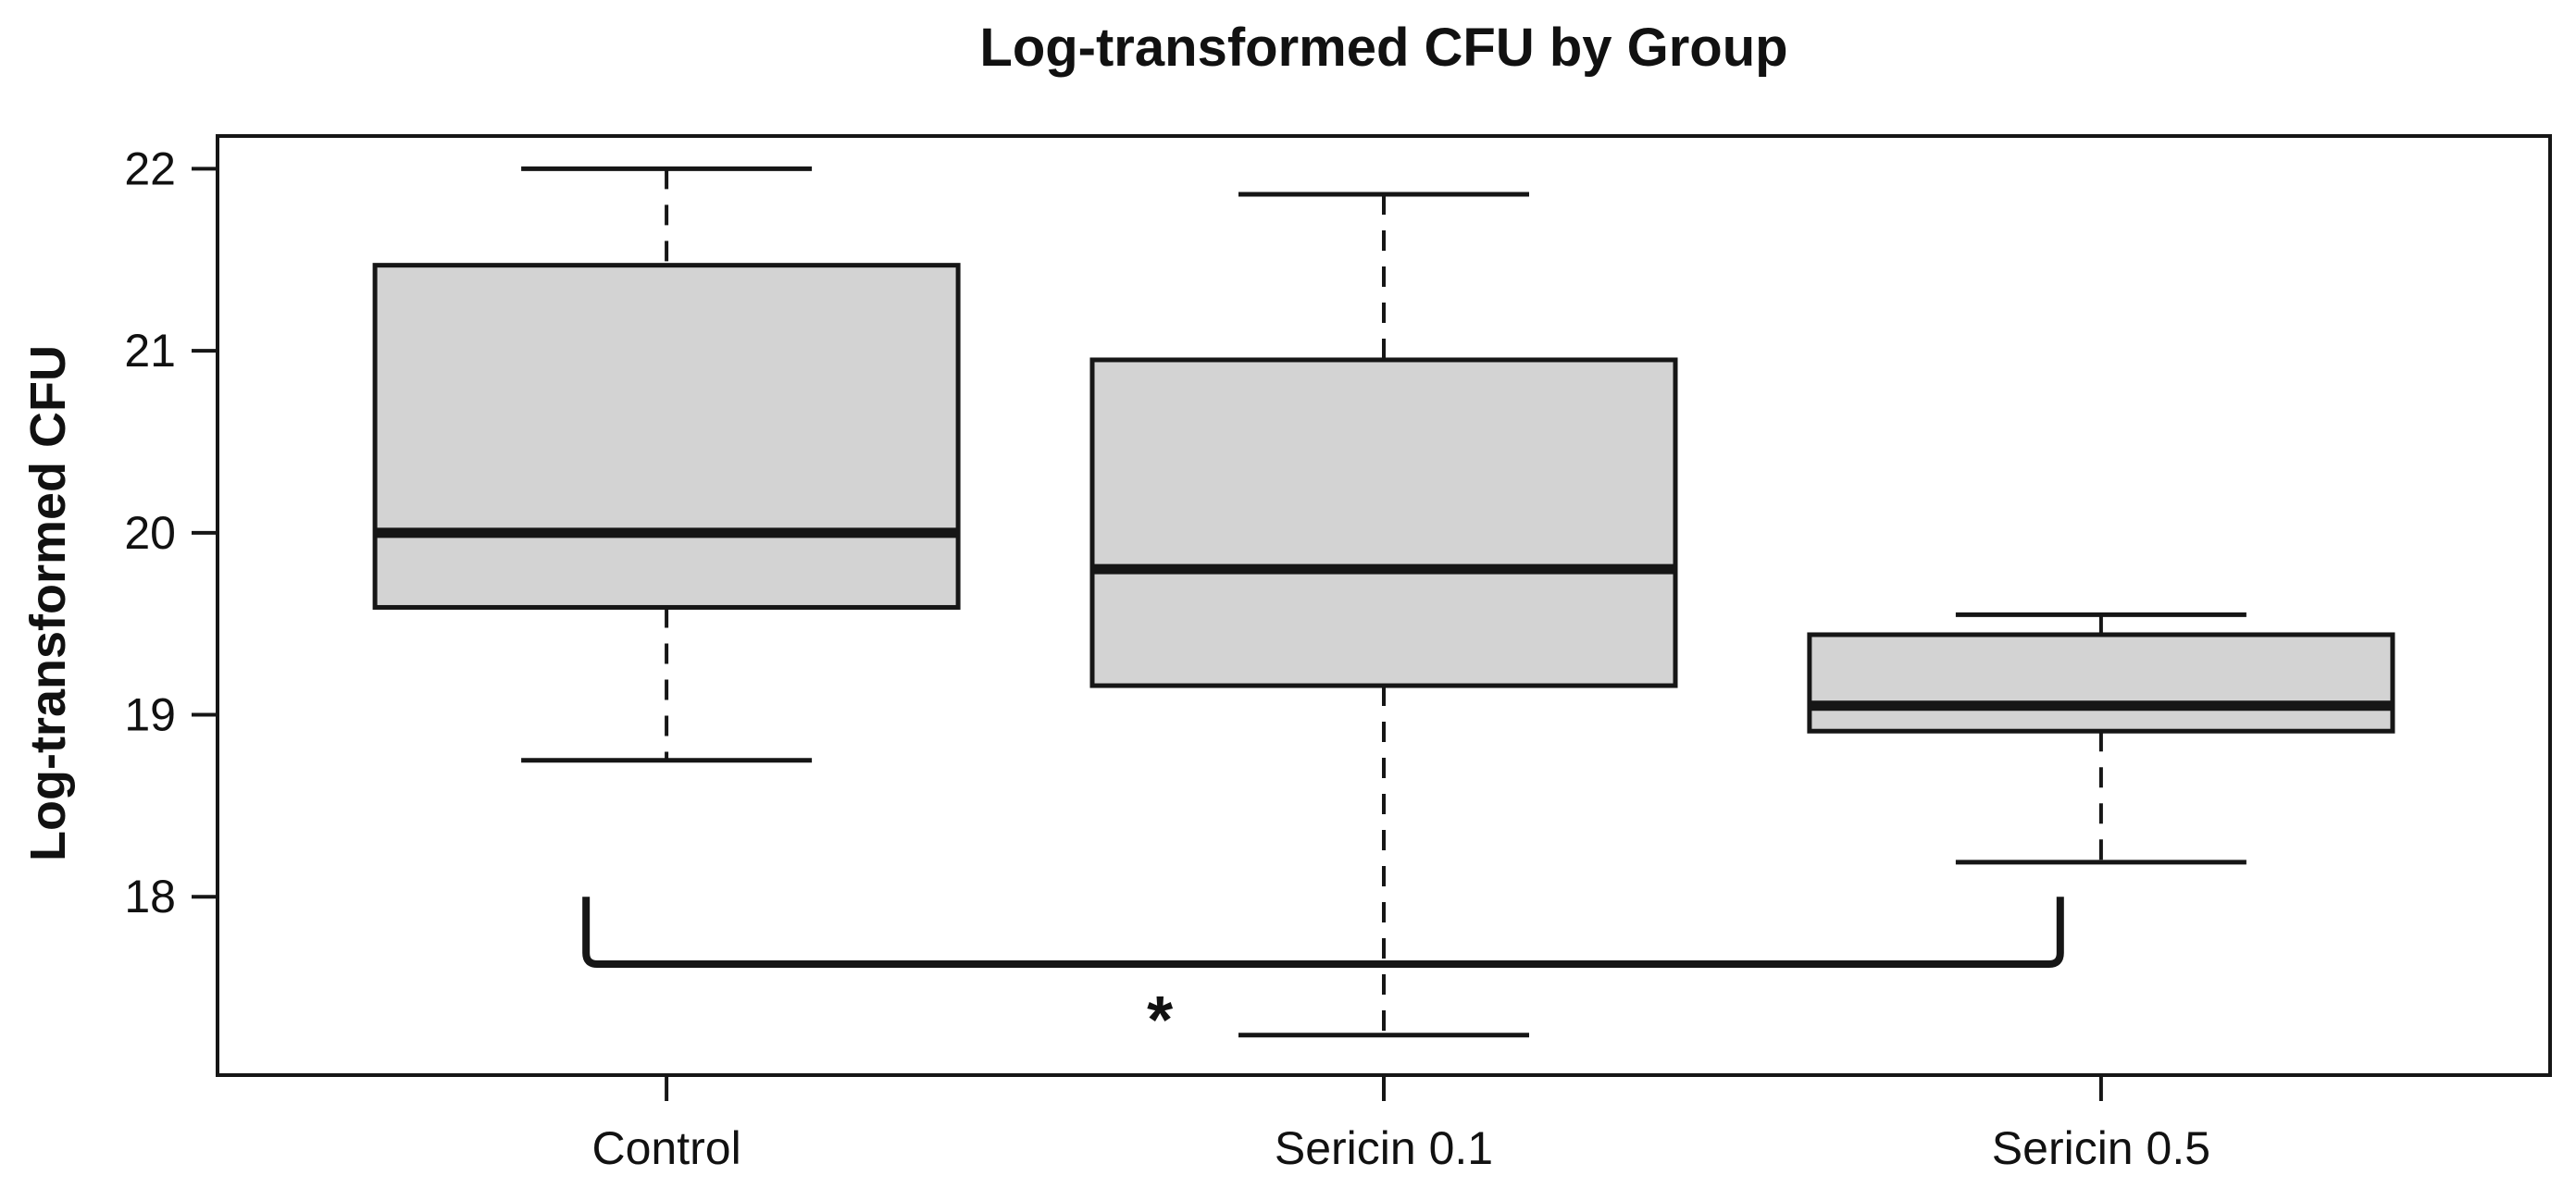 This screenshot has width=2576, height=1188. Describe the element at coordinates (150, 896) in the screenshot. I see `y-tick-label: 18` at that location.